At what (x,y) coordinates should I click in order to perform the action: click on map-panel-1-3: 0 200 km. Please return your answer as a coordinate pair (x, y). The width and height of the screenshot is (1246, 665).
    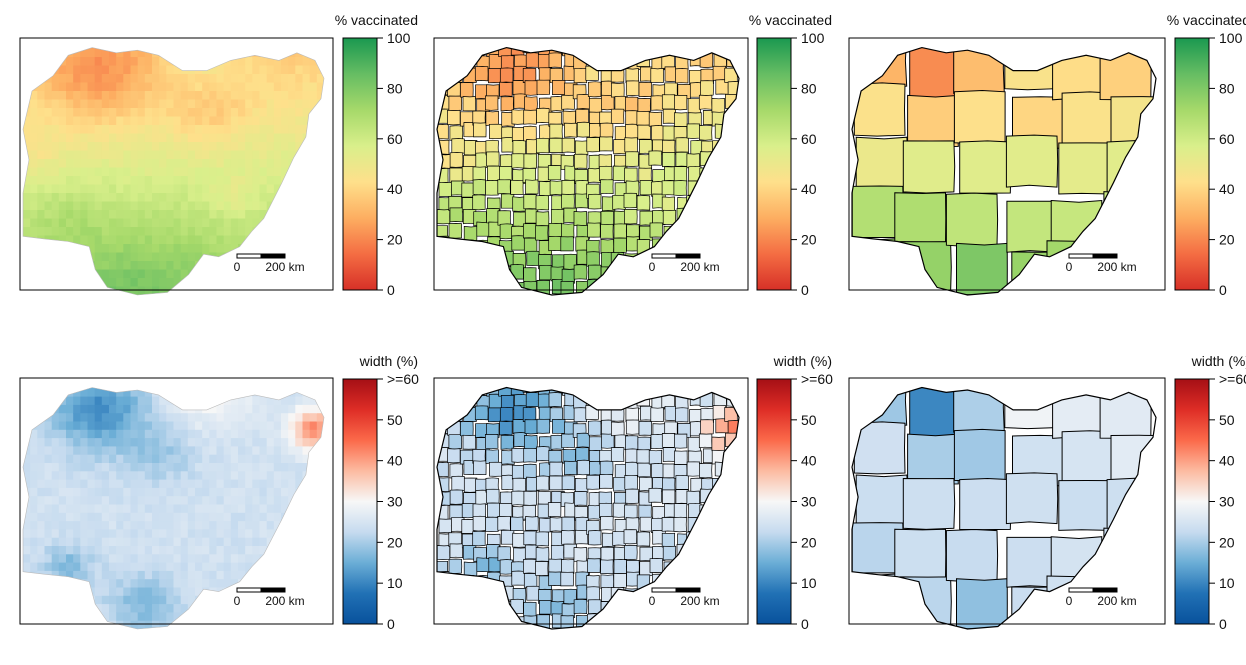
    Looking at the image, I should click on (1007, 166).